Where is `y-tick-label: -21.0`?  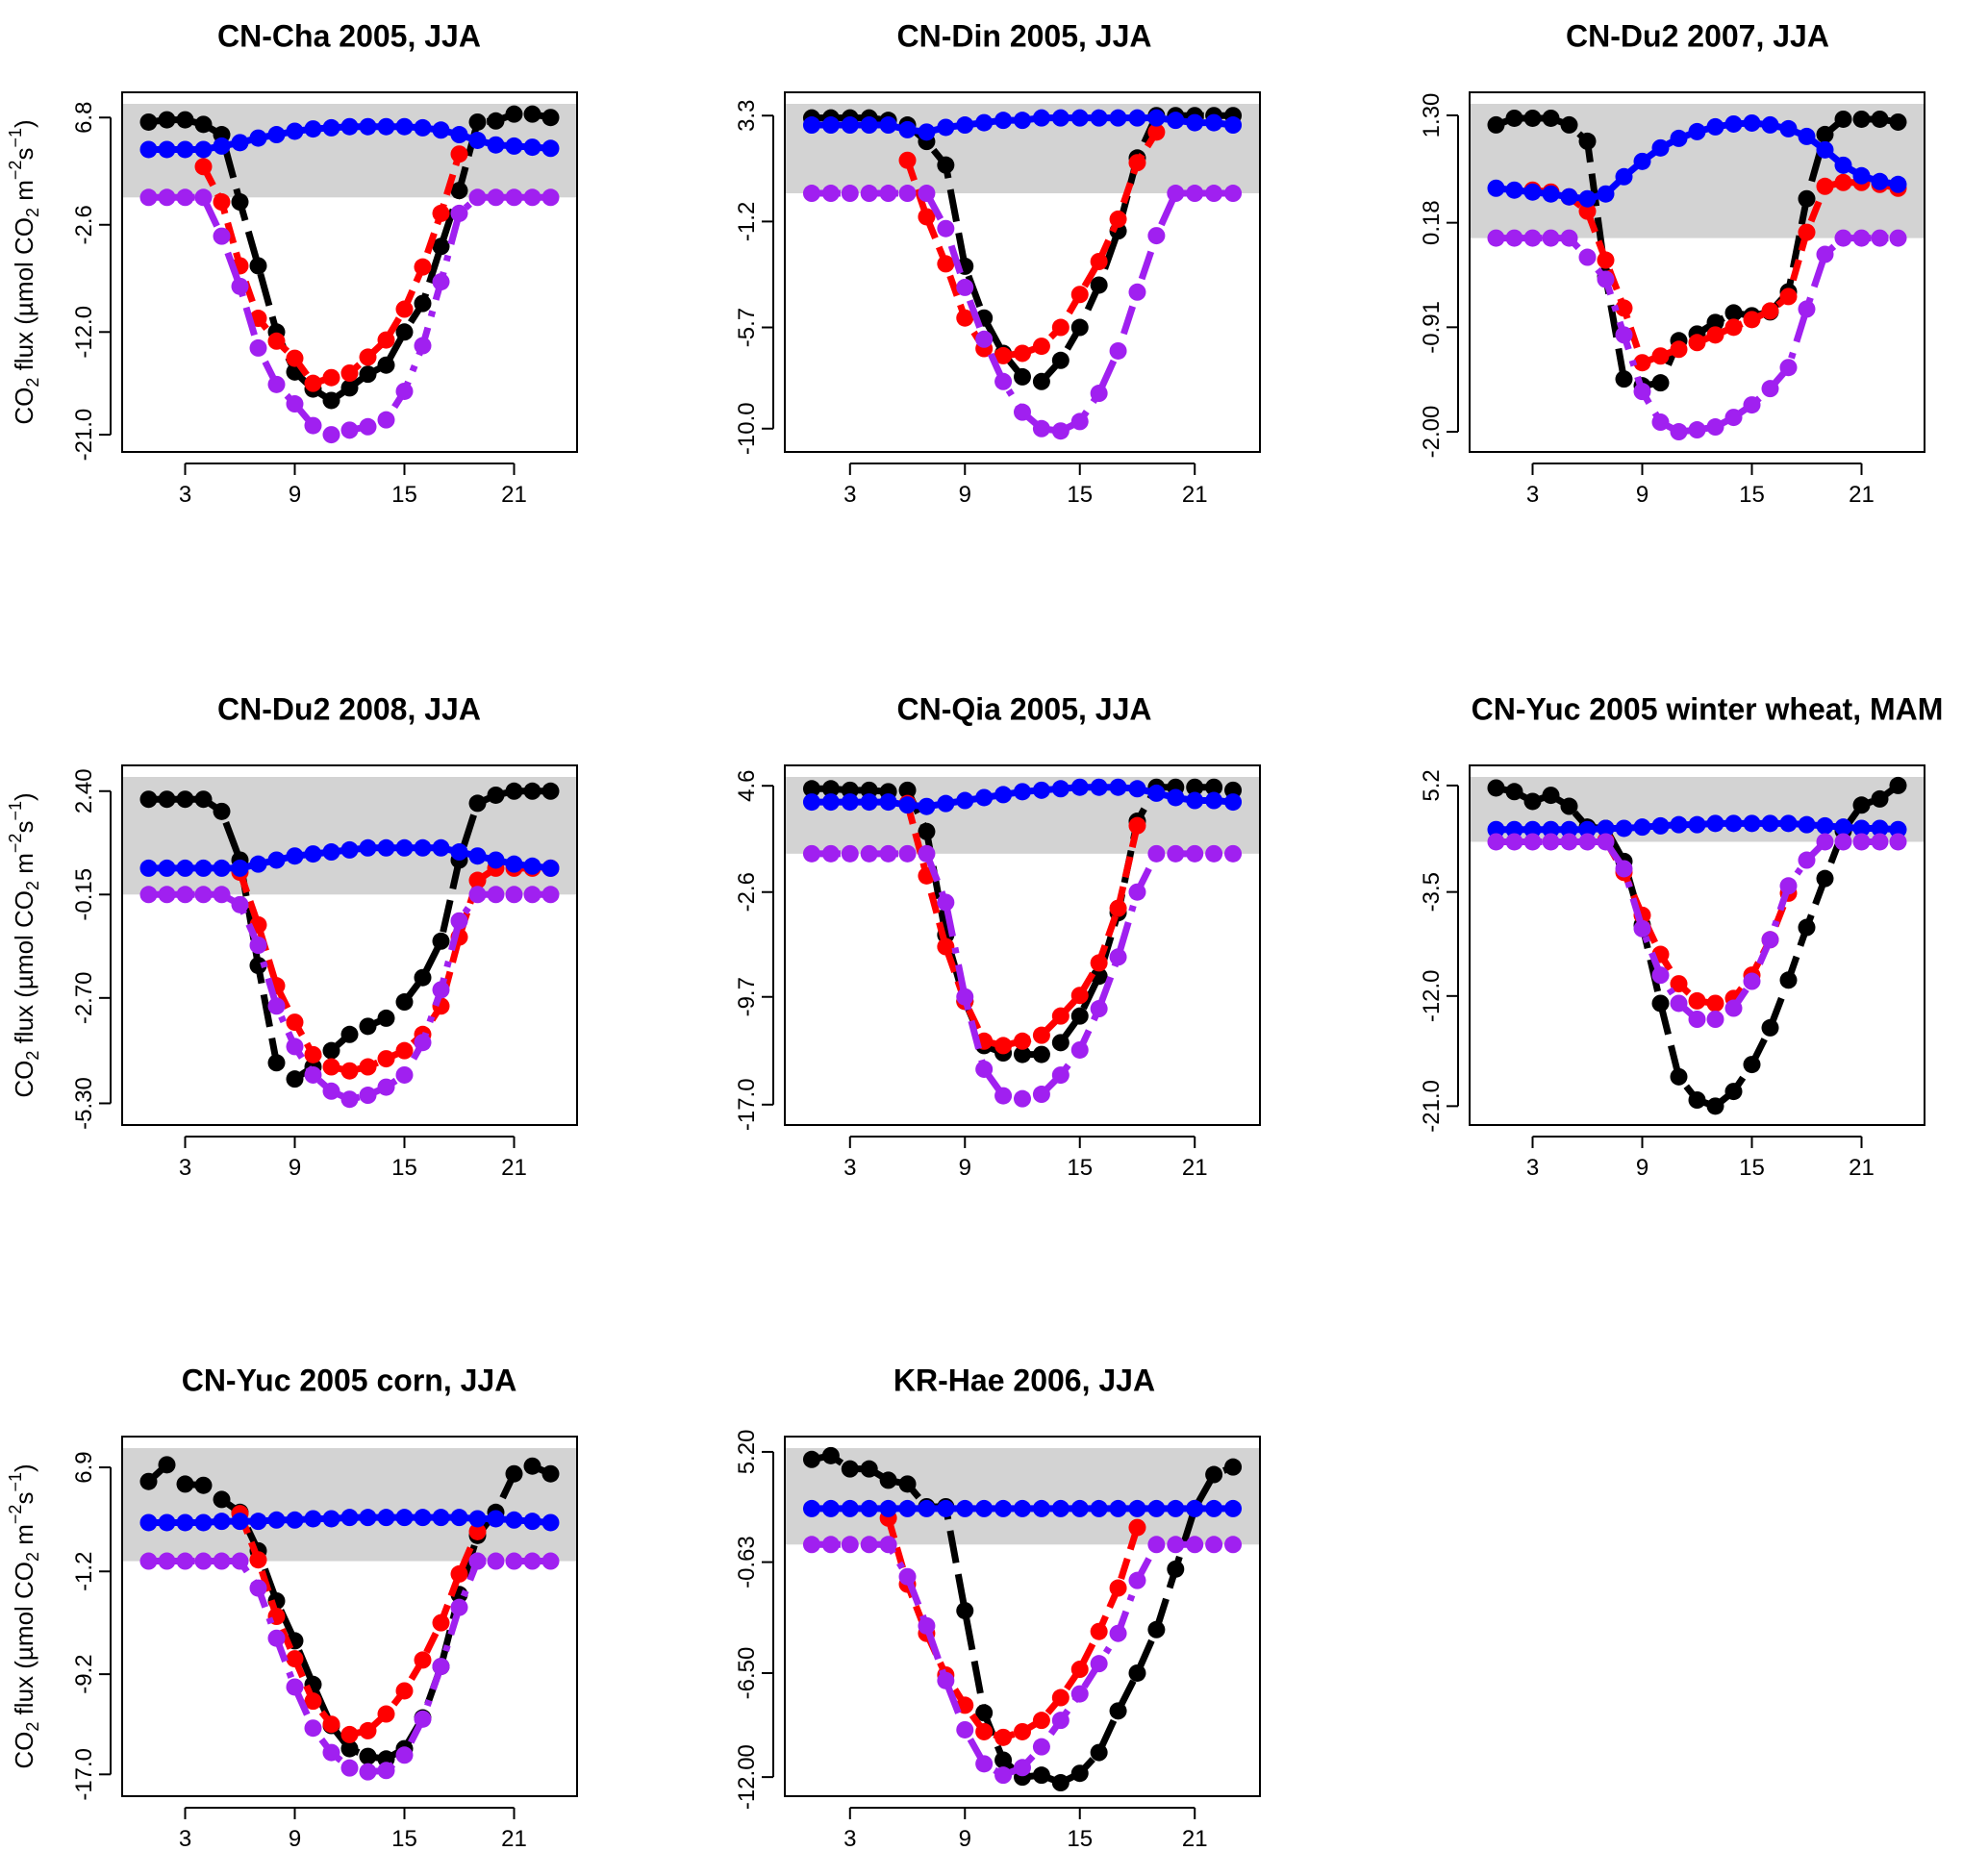
y-tick-label: -21.0 is located at coordinates (1432, 1106).